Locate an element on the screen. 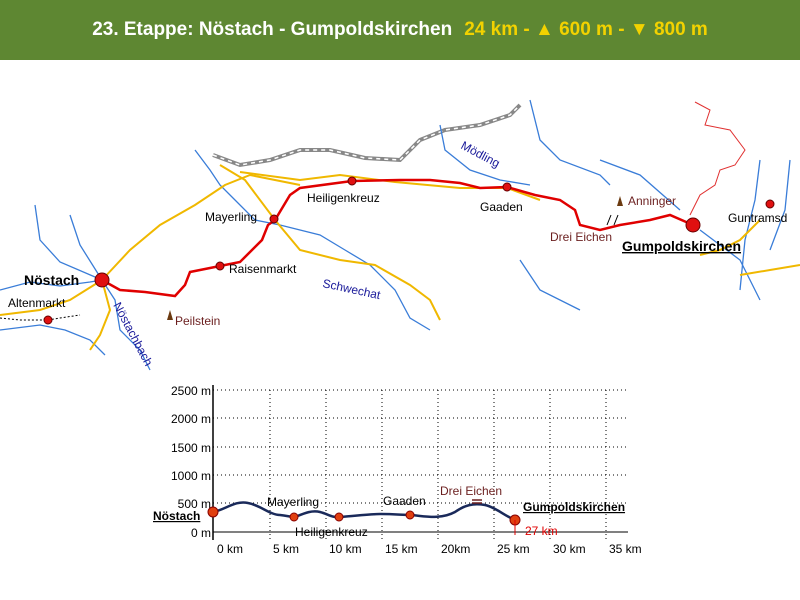 The height and width of the screenshot is (600, 800). profile-label-end-km: 27 km is located at coordinates (541, 531).